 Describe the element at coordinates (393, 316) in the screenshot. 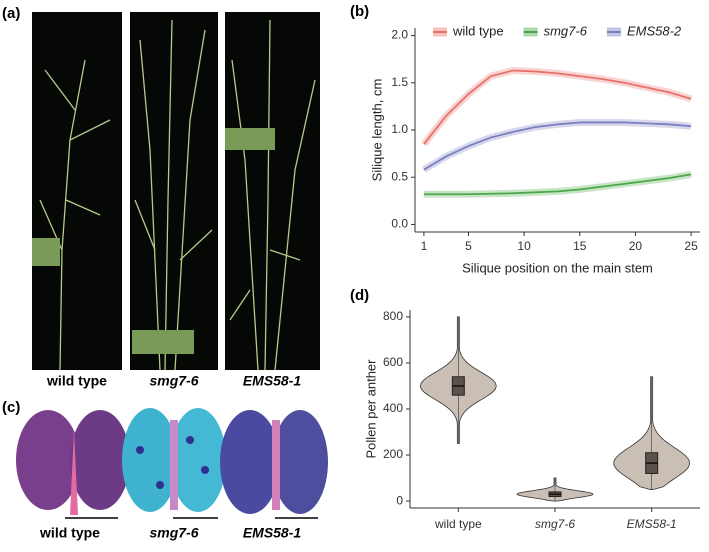

I see `y-tick-label: 800` at that location.